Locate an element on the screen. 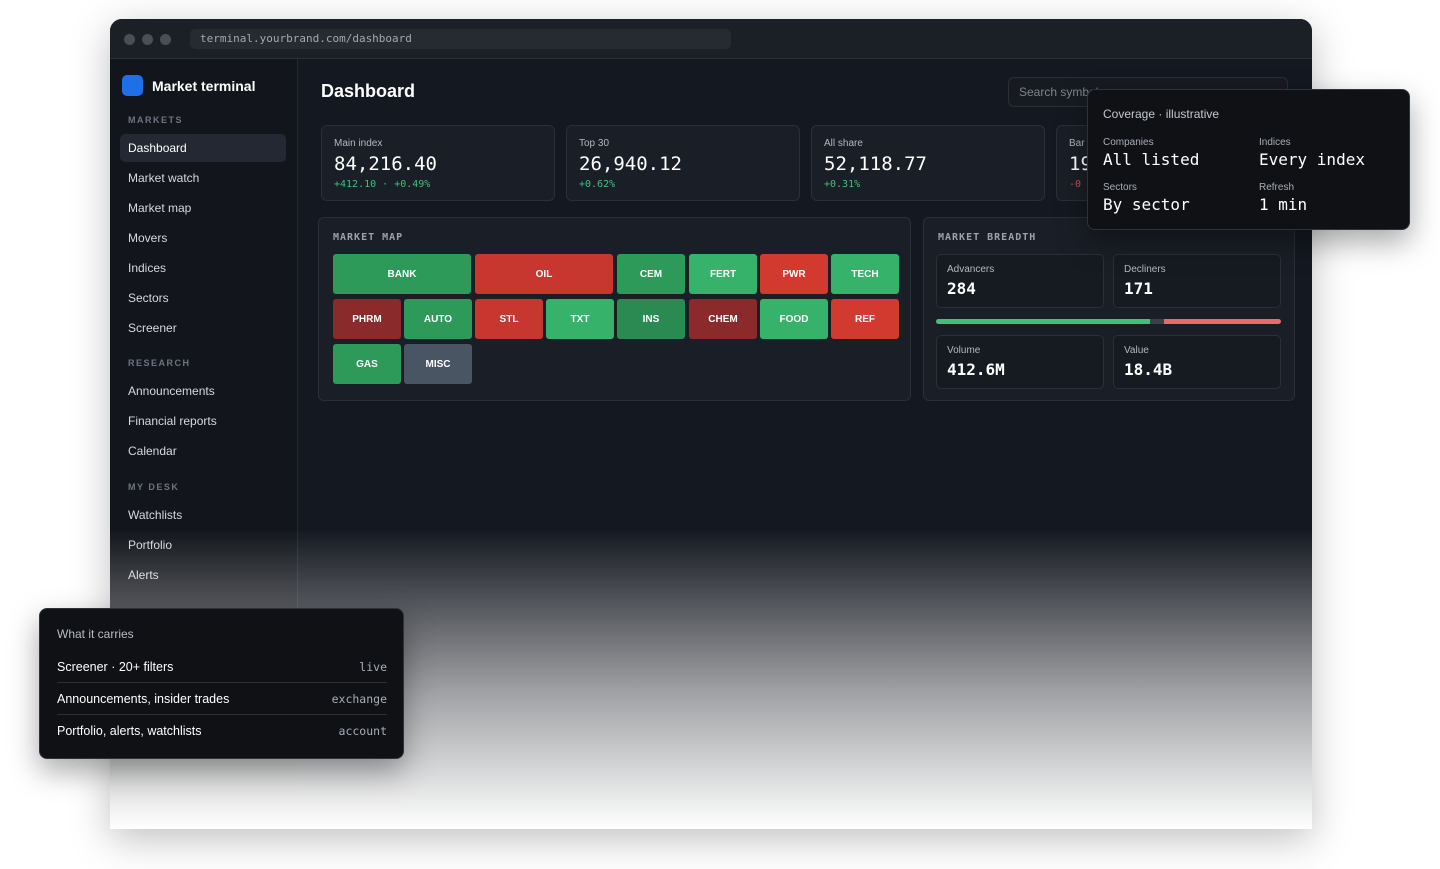 Image resolution: width=1440 pixels, height=869 pixels. sidebar-item-indices: Indices is located at coordinates (147, 268).